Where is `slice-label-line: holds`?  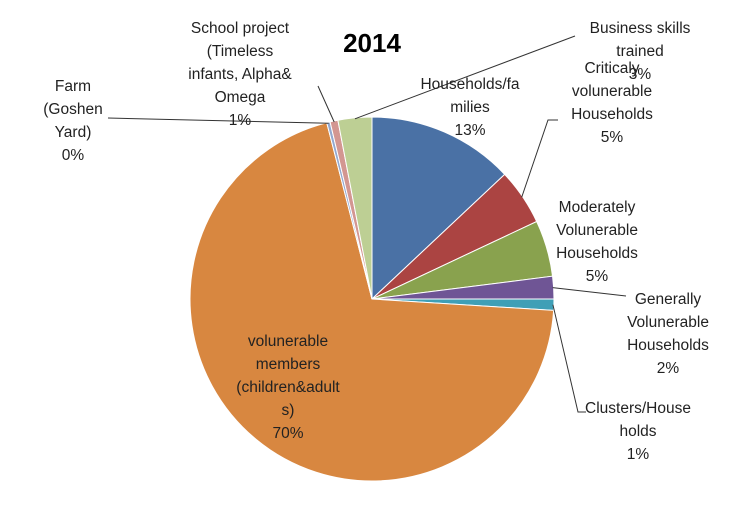 slice-label-line: holds is located at coordinates (637, 431).